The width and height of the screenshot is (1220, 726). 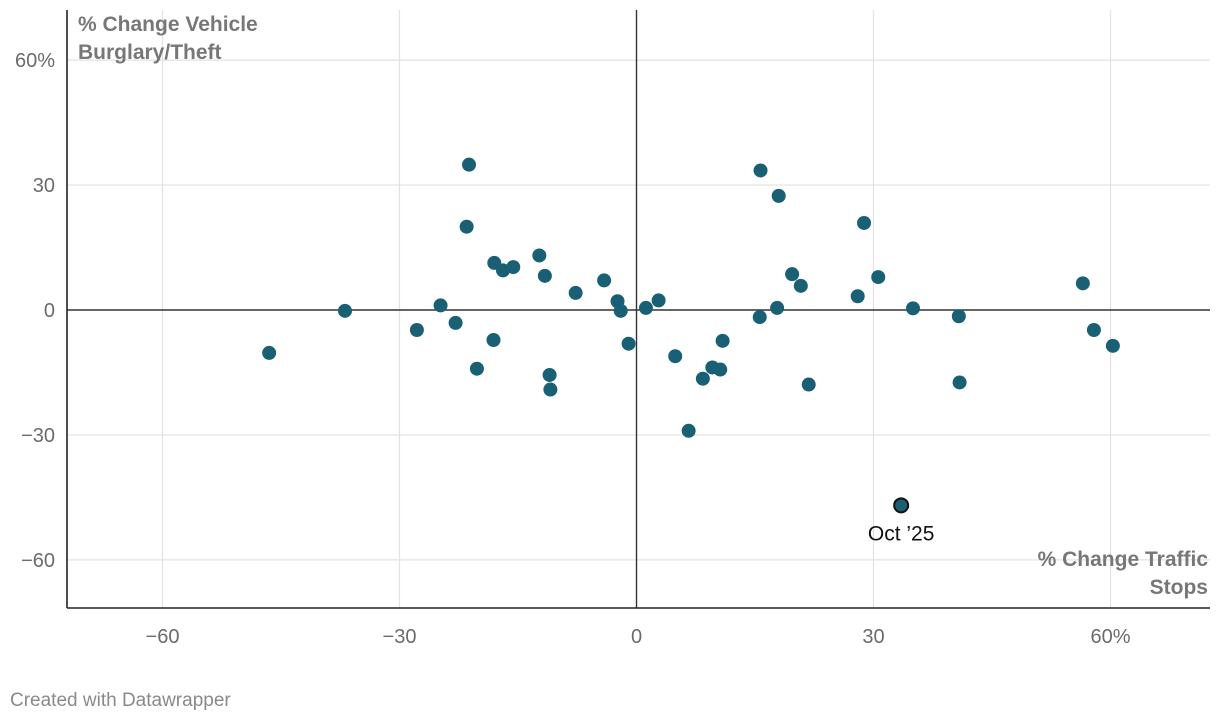 What do you see at coordinates (1123, 559) in the screenshot?
I see `x-axis-title: % Change Traffic` at bounding box center [1123, 559].